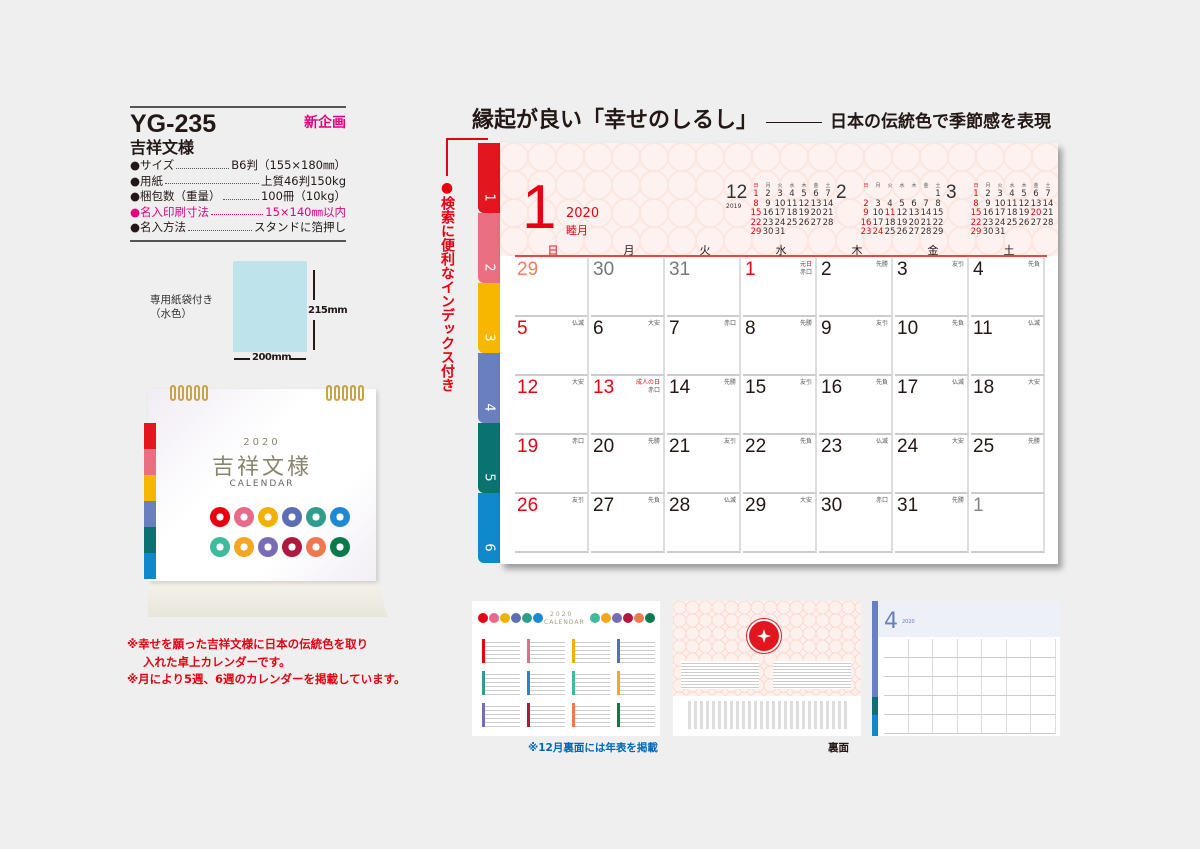 Image resolution: width=1200 pixels, height=849 pixels. Describe the element at coordinates (826, 269) in the screenshot. I see `day-number: 2` at that location.